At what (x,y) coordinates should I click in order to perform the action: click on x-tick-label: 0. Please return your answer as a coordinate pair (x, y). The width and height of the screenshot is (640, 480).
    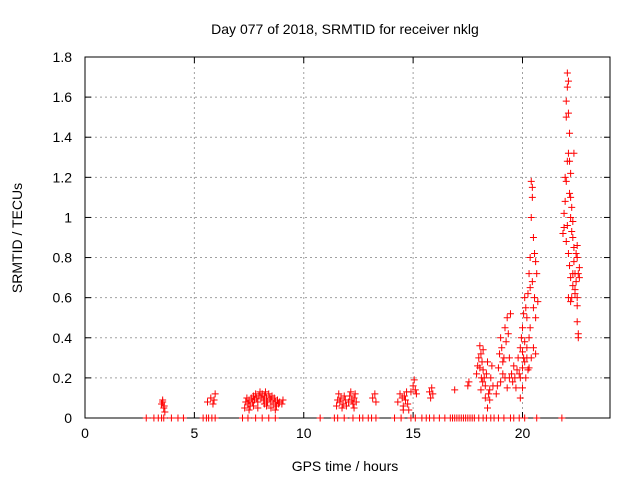
    Looking at the image, I should click on (85, 433).